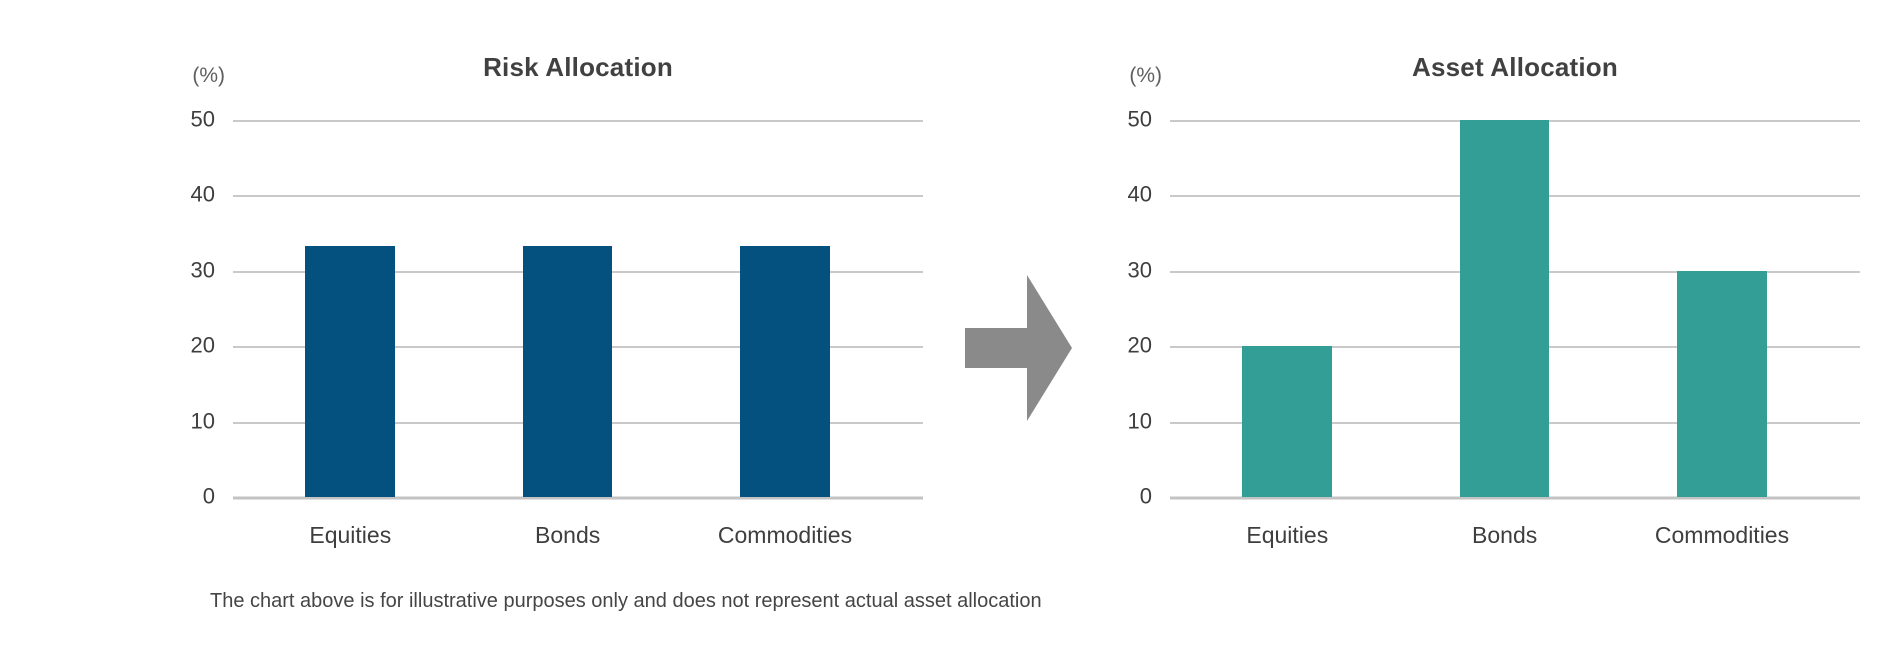  What do you see at coordinates (578, 67) in the screenshot?
I see `chart-title: Risk Allocation` at bounding box center [578, 67].